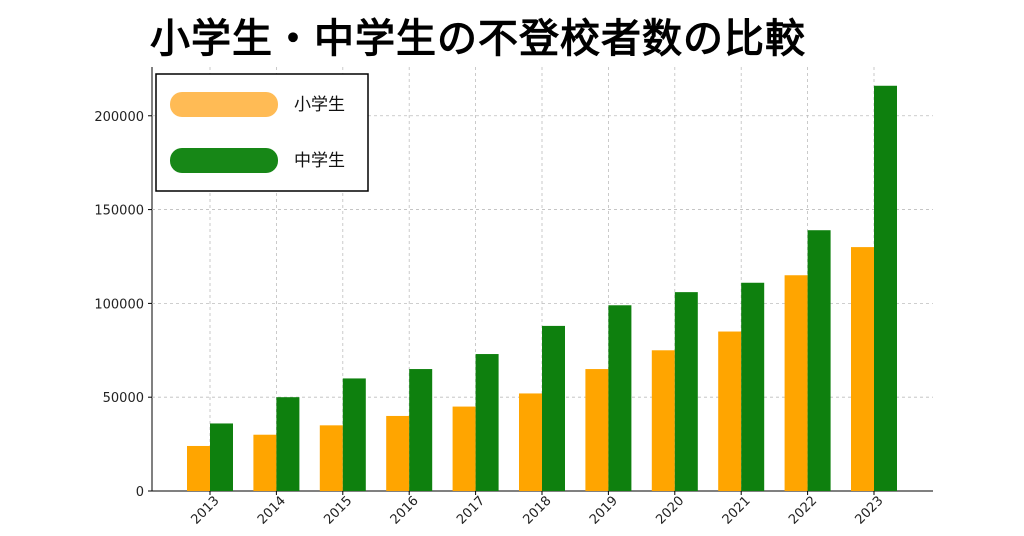  I want to click on legend-swatch-elementary, so click(224, 104).